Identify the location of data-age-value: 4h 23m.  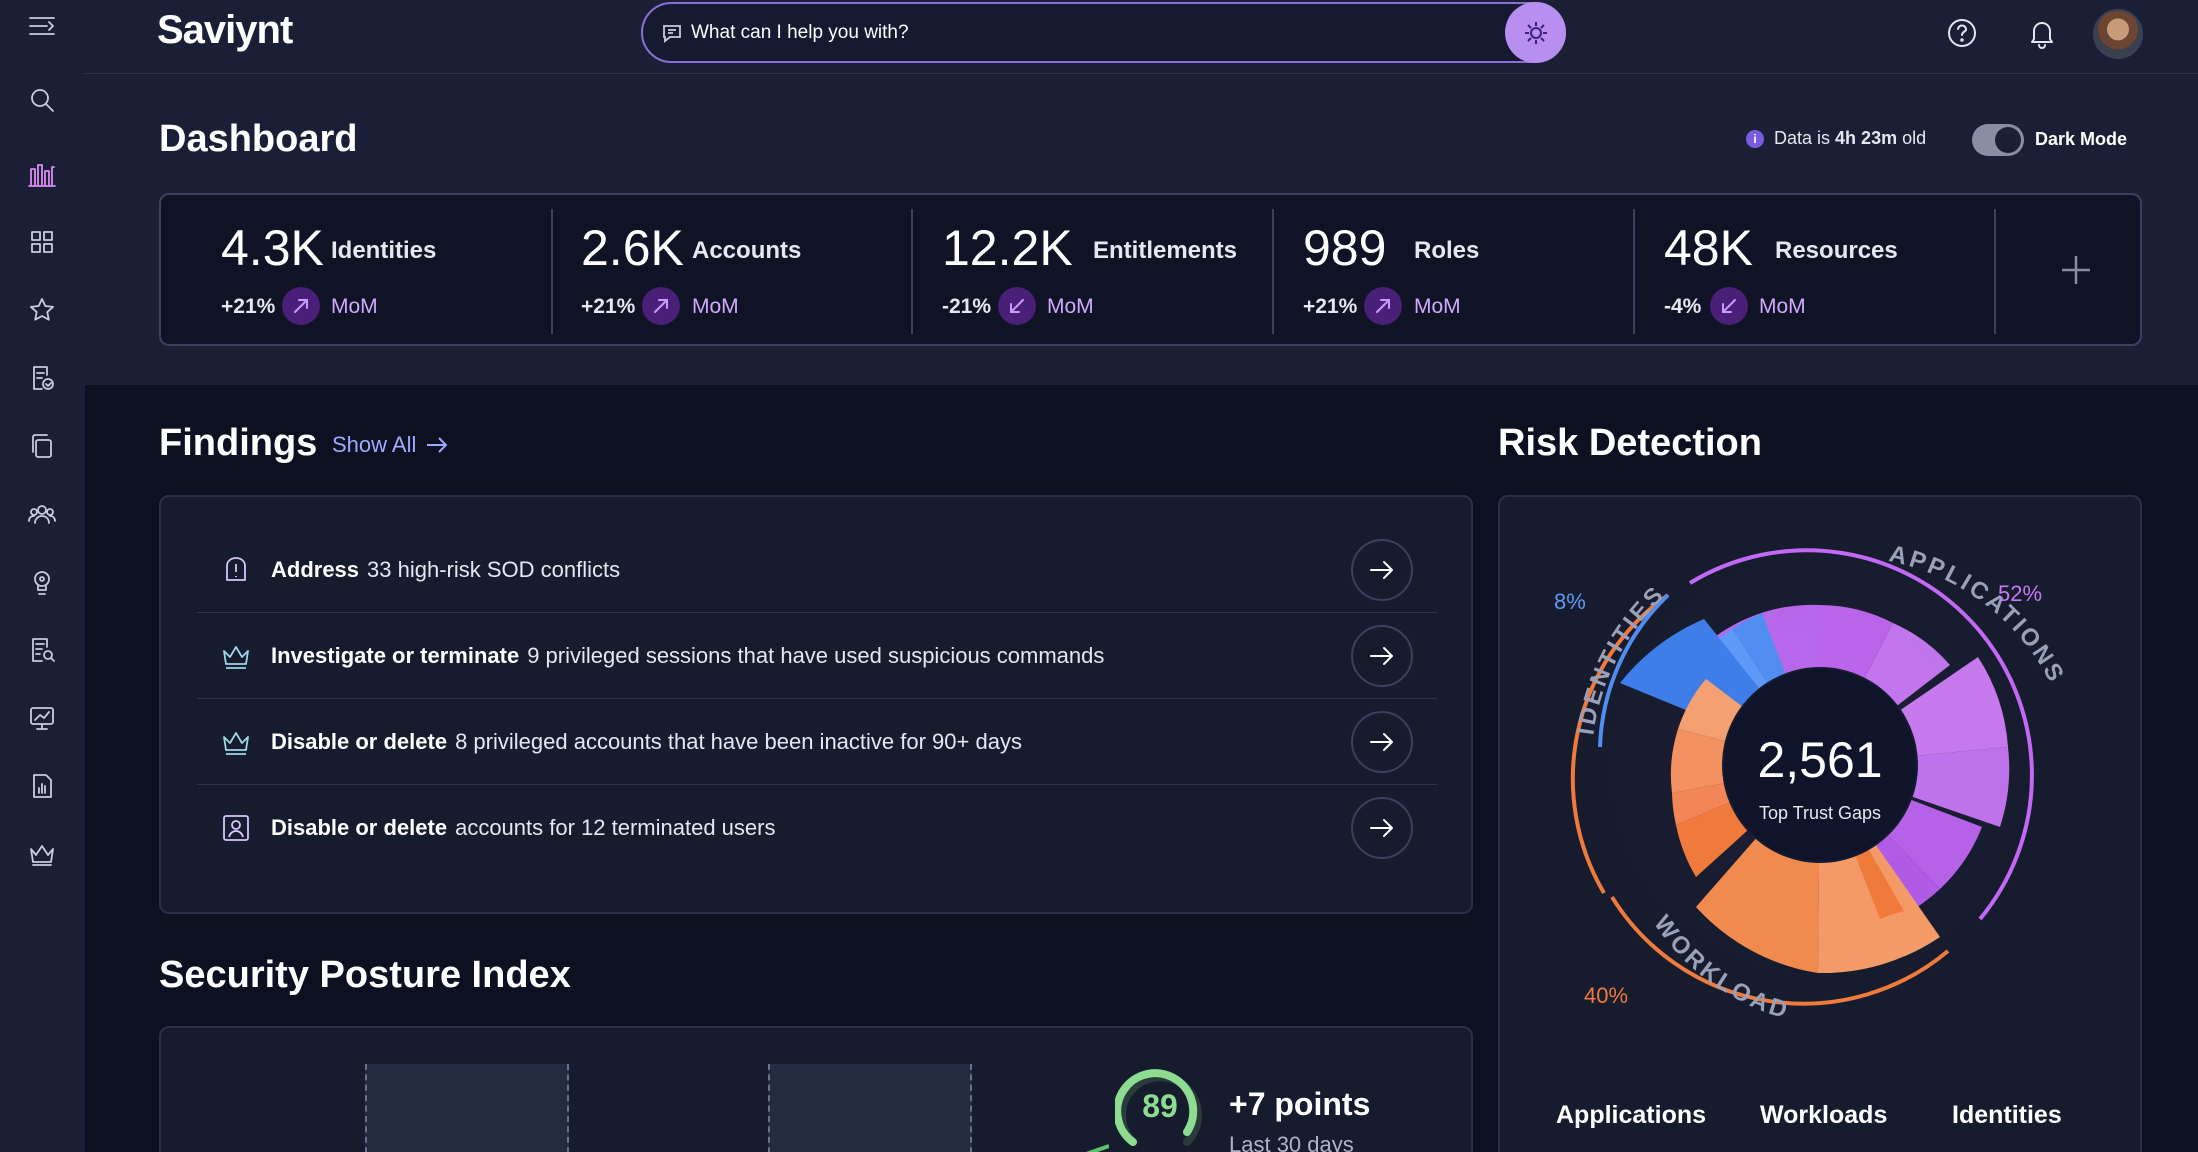
(1866, 138).